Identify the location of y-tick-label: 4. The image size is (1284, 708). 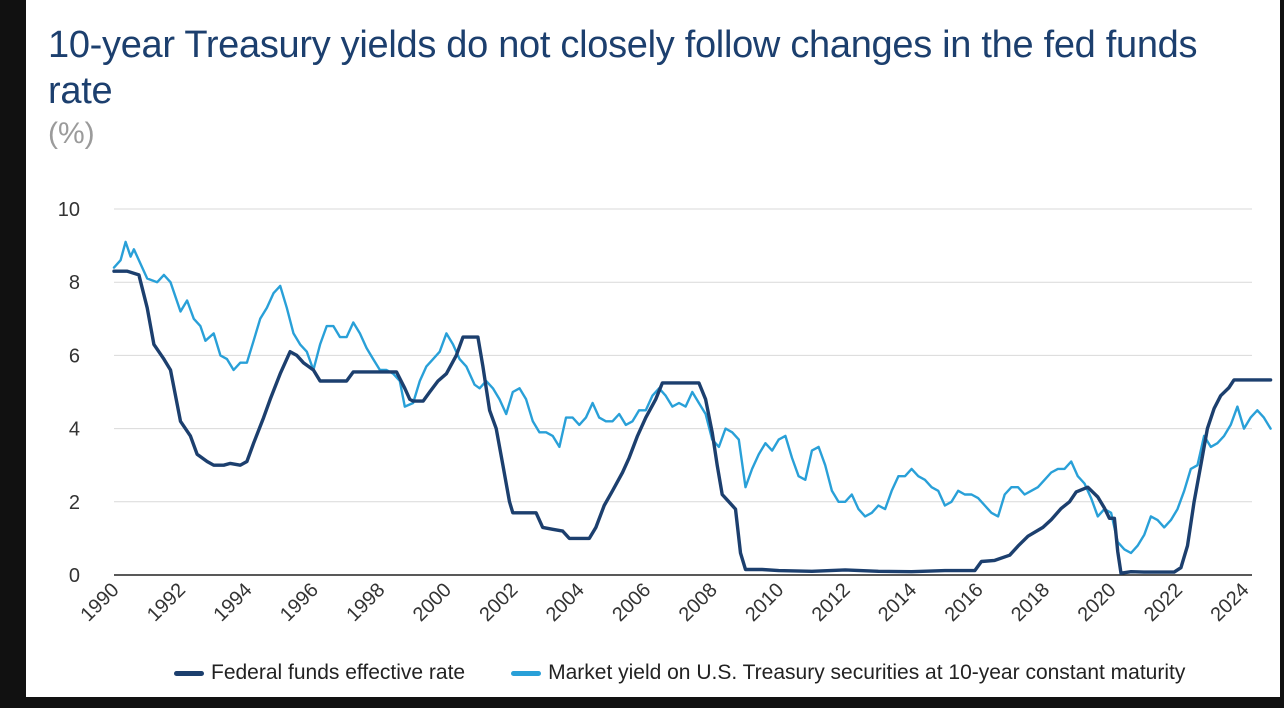
(74, 430).